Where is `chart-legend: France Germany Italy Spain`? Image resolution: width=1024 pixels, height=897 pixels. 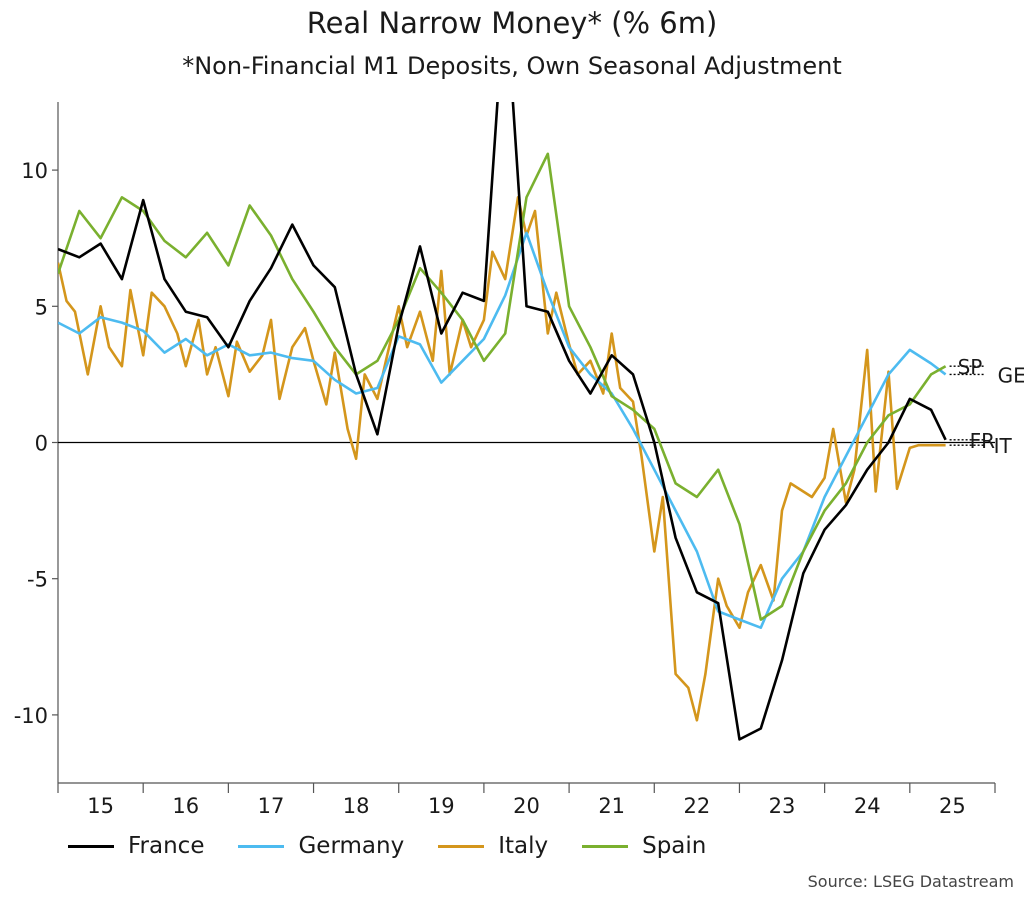
chart-legend: France Germany Italy Spain is located at coordinates (404, 846).